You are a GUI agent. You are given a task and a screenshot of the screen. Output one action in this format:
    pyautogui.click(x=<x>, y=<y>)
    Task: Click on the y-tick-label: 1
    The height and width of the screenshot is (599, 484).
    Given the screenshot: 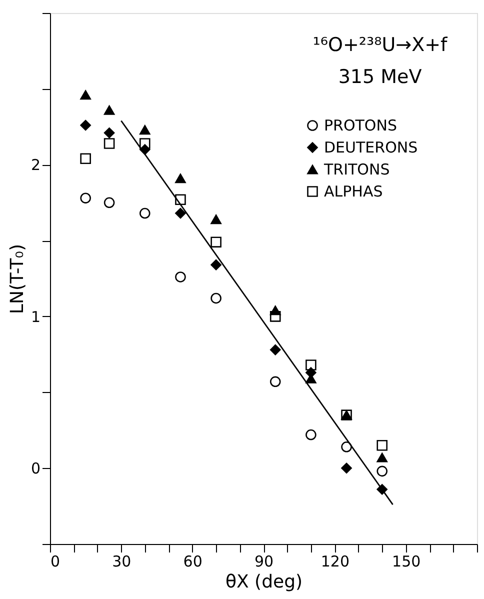 What is the action you would take?
    pyautogui.click(x=35, y=317)
    